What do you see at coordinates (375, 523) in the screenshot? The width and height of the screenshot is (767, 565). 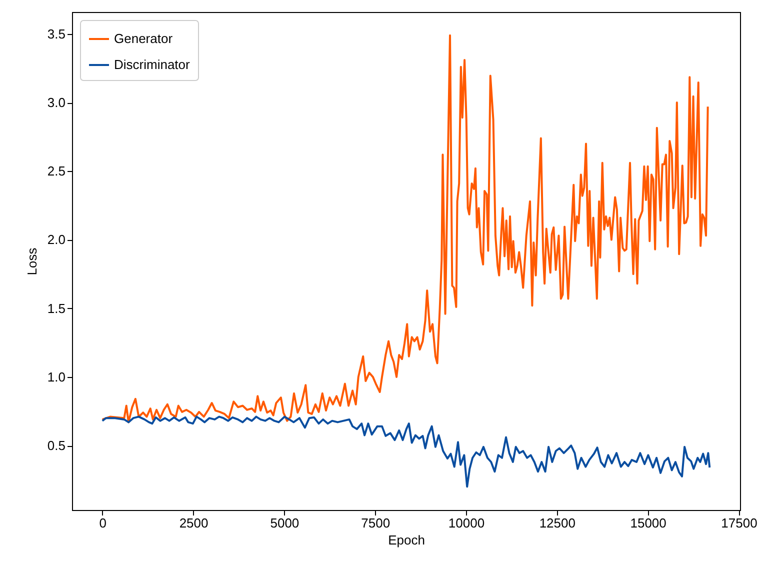 I see `x-tick-label: 7500` at bounding box center [375, 523].